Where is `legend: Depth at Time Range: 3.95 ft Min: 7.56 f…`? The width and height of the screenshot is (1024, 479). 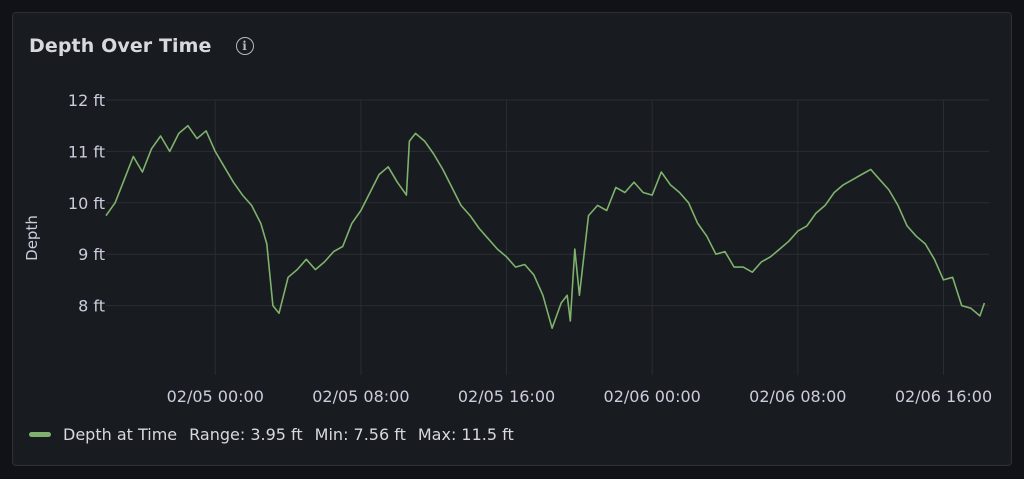
legend: Depth at Time Range: 3.95 ft Min: 7.56 f… is located at coordinates (271, 434).